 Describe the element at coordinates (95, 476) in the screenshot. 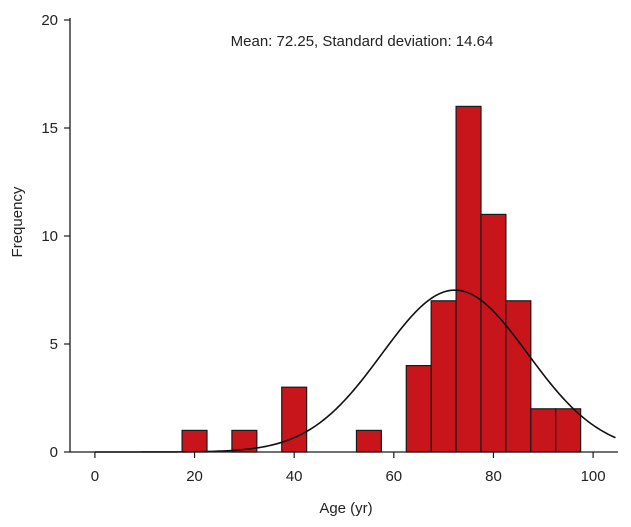

I see `x-tick-label-0: 0` at that location.